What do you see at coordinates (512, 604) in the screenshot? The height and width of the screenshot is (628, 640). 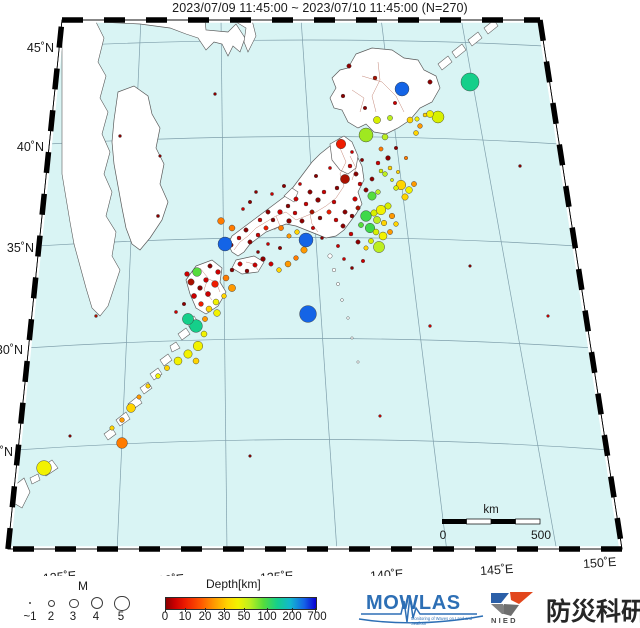 I see `nied-mark-icon` at bounding box center [512, 604].